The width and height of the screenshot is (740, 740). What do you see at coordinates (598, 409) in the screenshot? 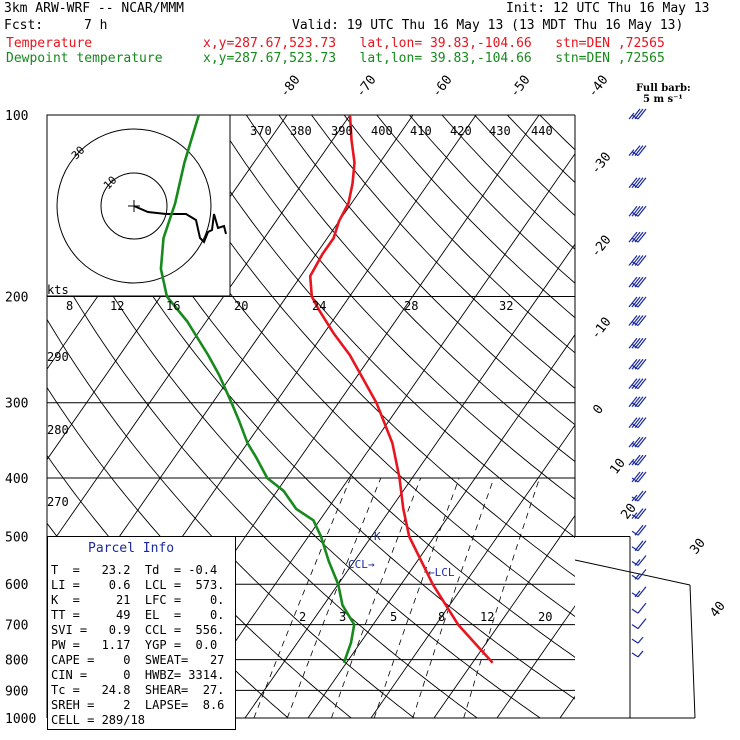
I see `isotherm-label: 0` at bounding box center [598, 409].